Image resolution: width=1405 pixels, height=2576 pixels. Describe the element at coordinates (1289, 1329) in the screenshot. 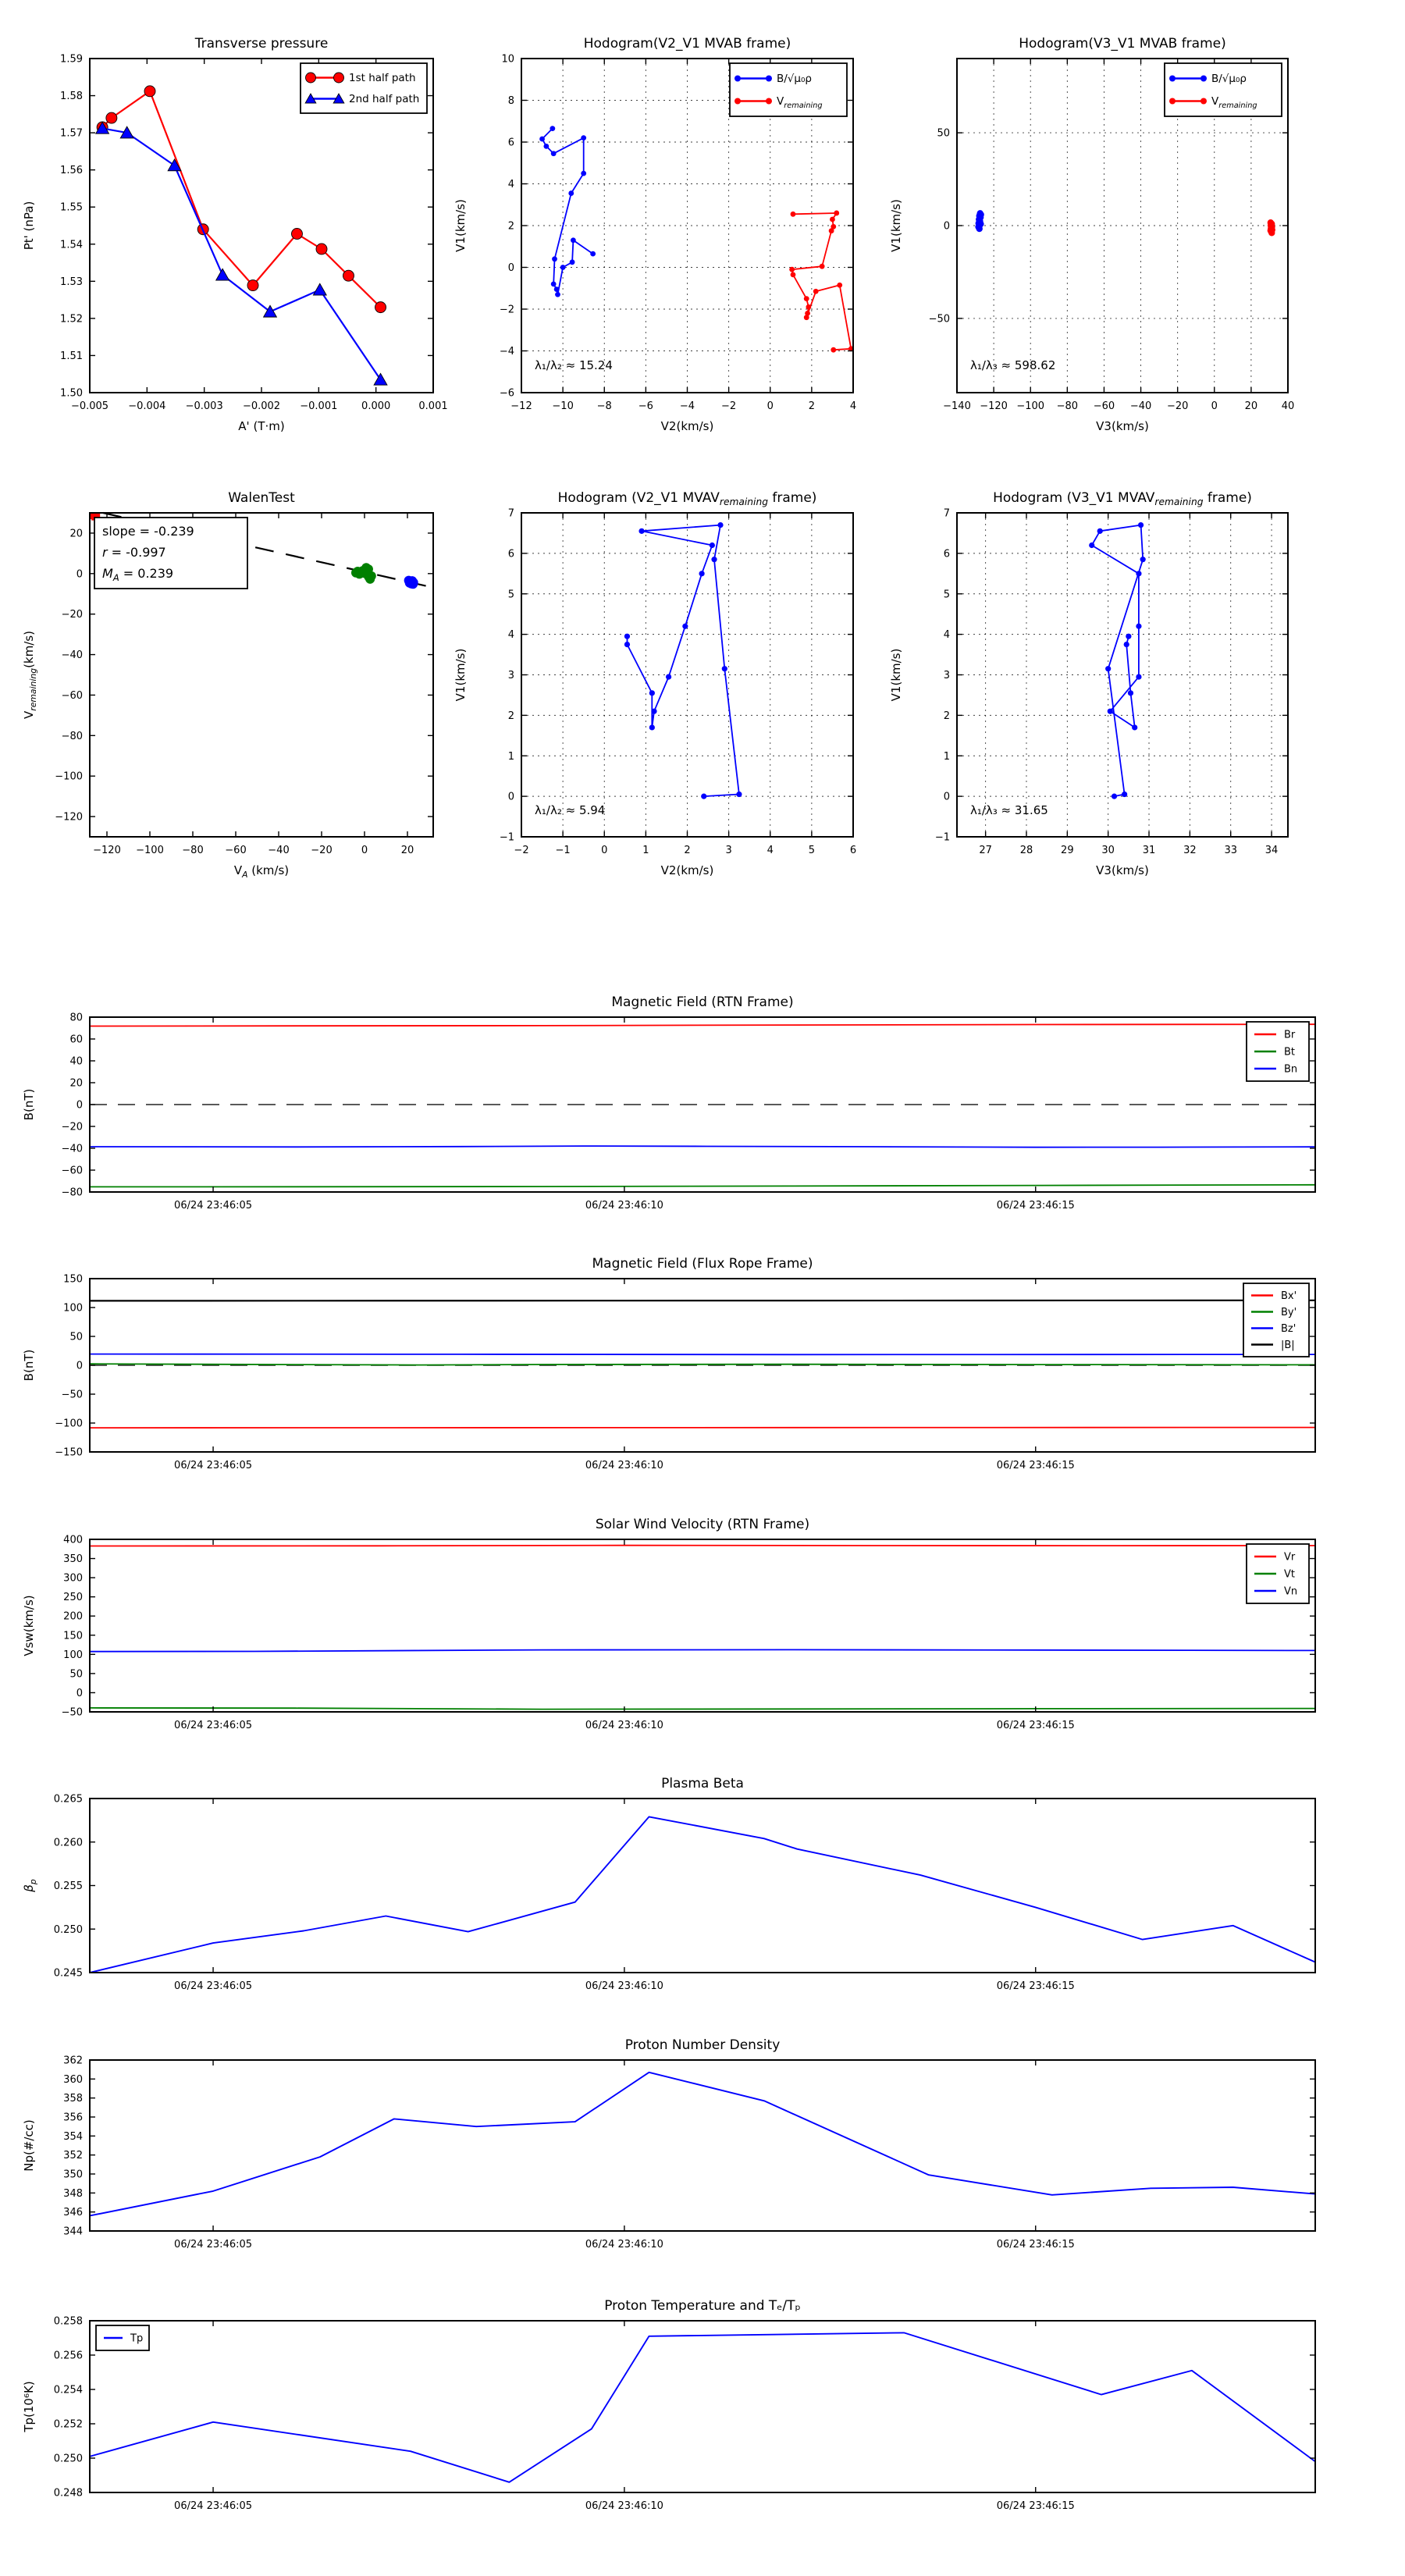

I see `legend-entry-label: Bz'` at that location.